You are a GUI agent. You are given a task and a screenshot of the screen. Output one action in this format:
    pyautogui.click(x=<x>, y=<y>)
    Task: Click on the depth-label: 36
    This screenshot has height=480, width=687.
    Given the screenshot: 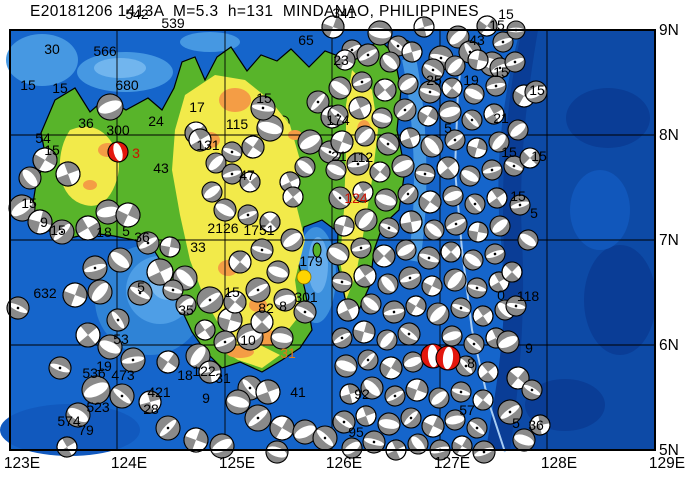 What is the action you would take?
    pyautogui.click(x=536, y=425)
    